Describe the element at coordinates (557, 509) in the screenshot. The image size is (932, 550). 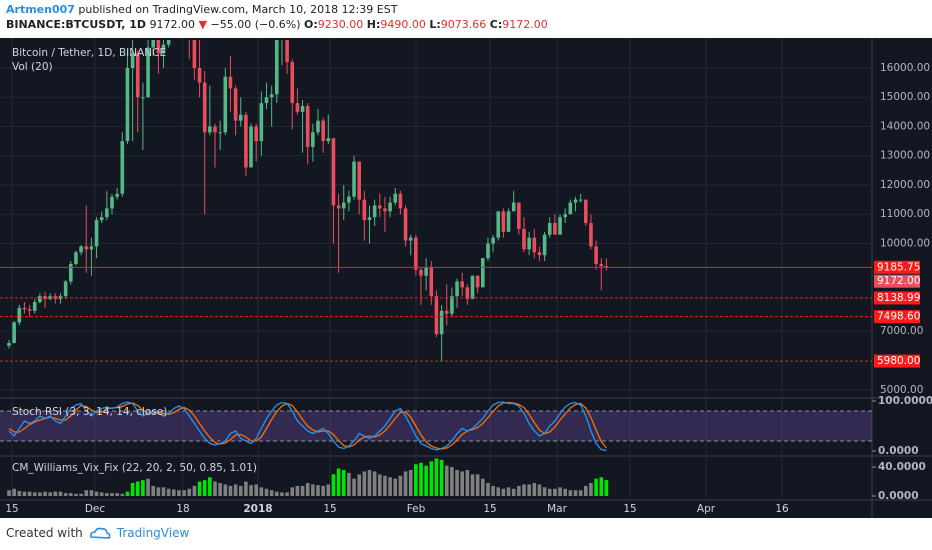
I see `x-tick-label: Mar` at that location.